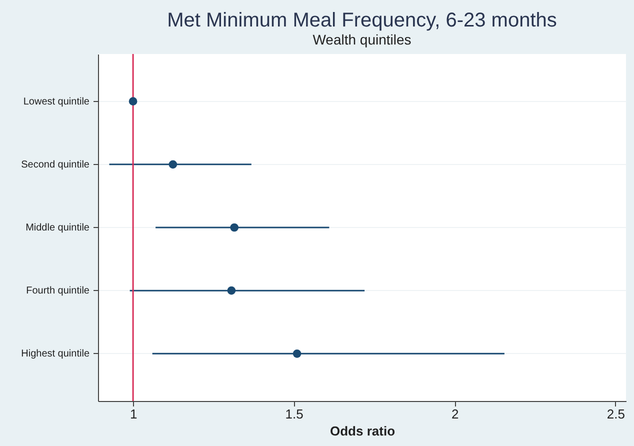 The height and width of the screenshot is (446, 634). I want to click on y-tick-label: Lowest quintile, so click(56, 102).